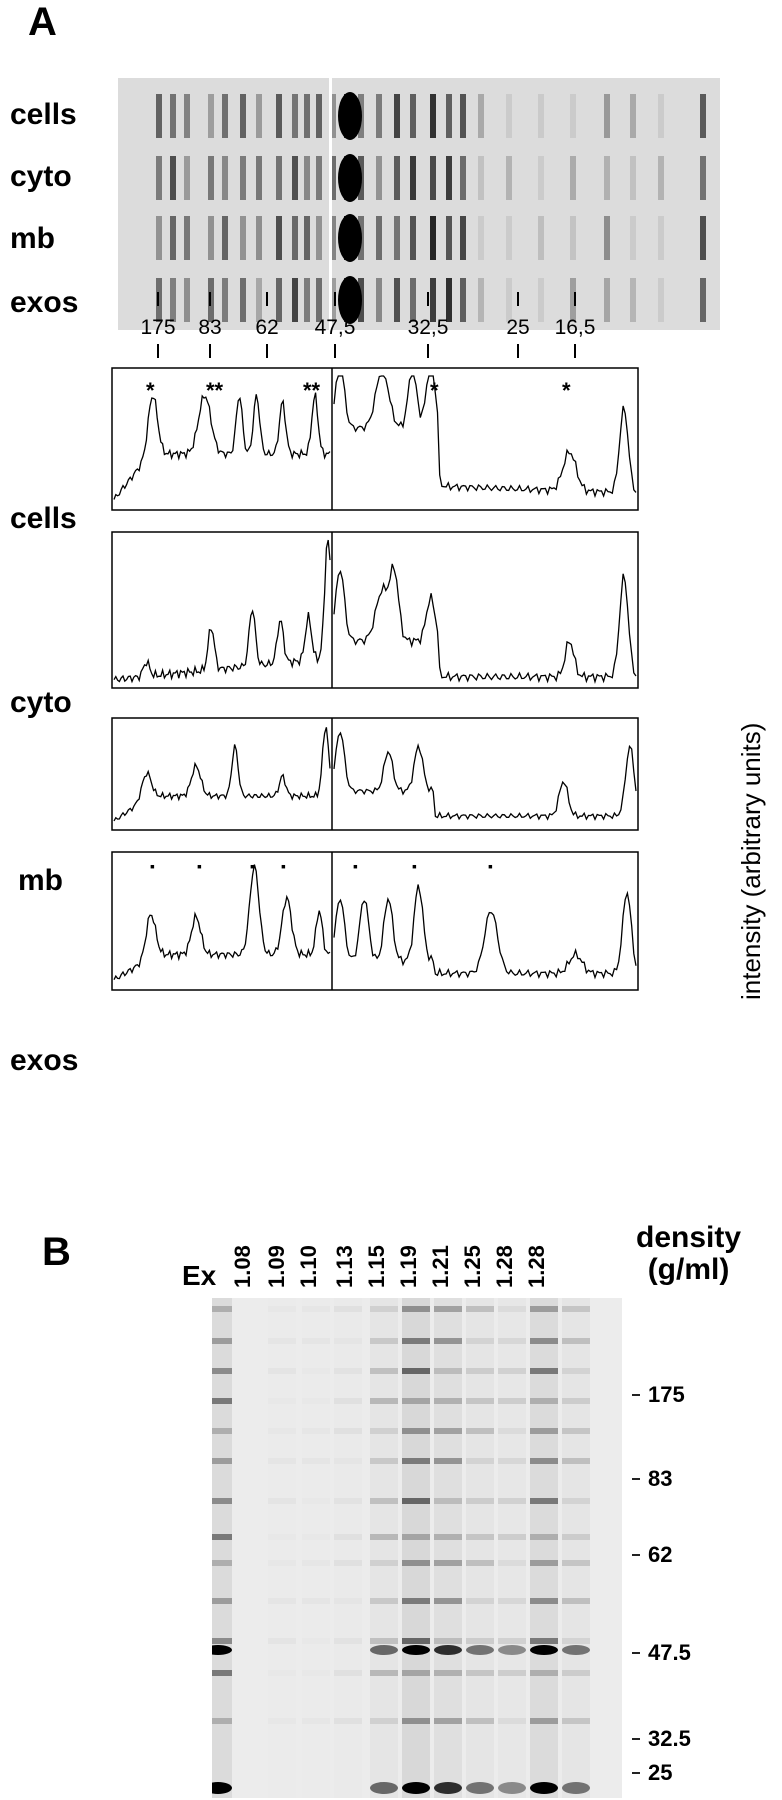  What do you see at coordinates (56, 1252) in the screenshot?
I see `panel-b-label: B` at bounding box center [56, 1252].